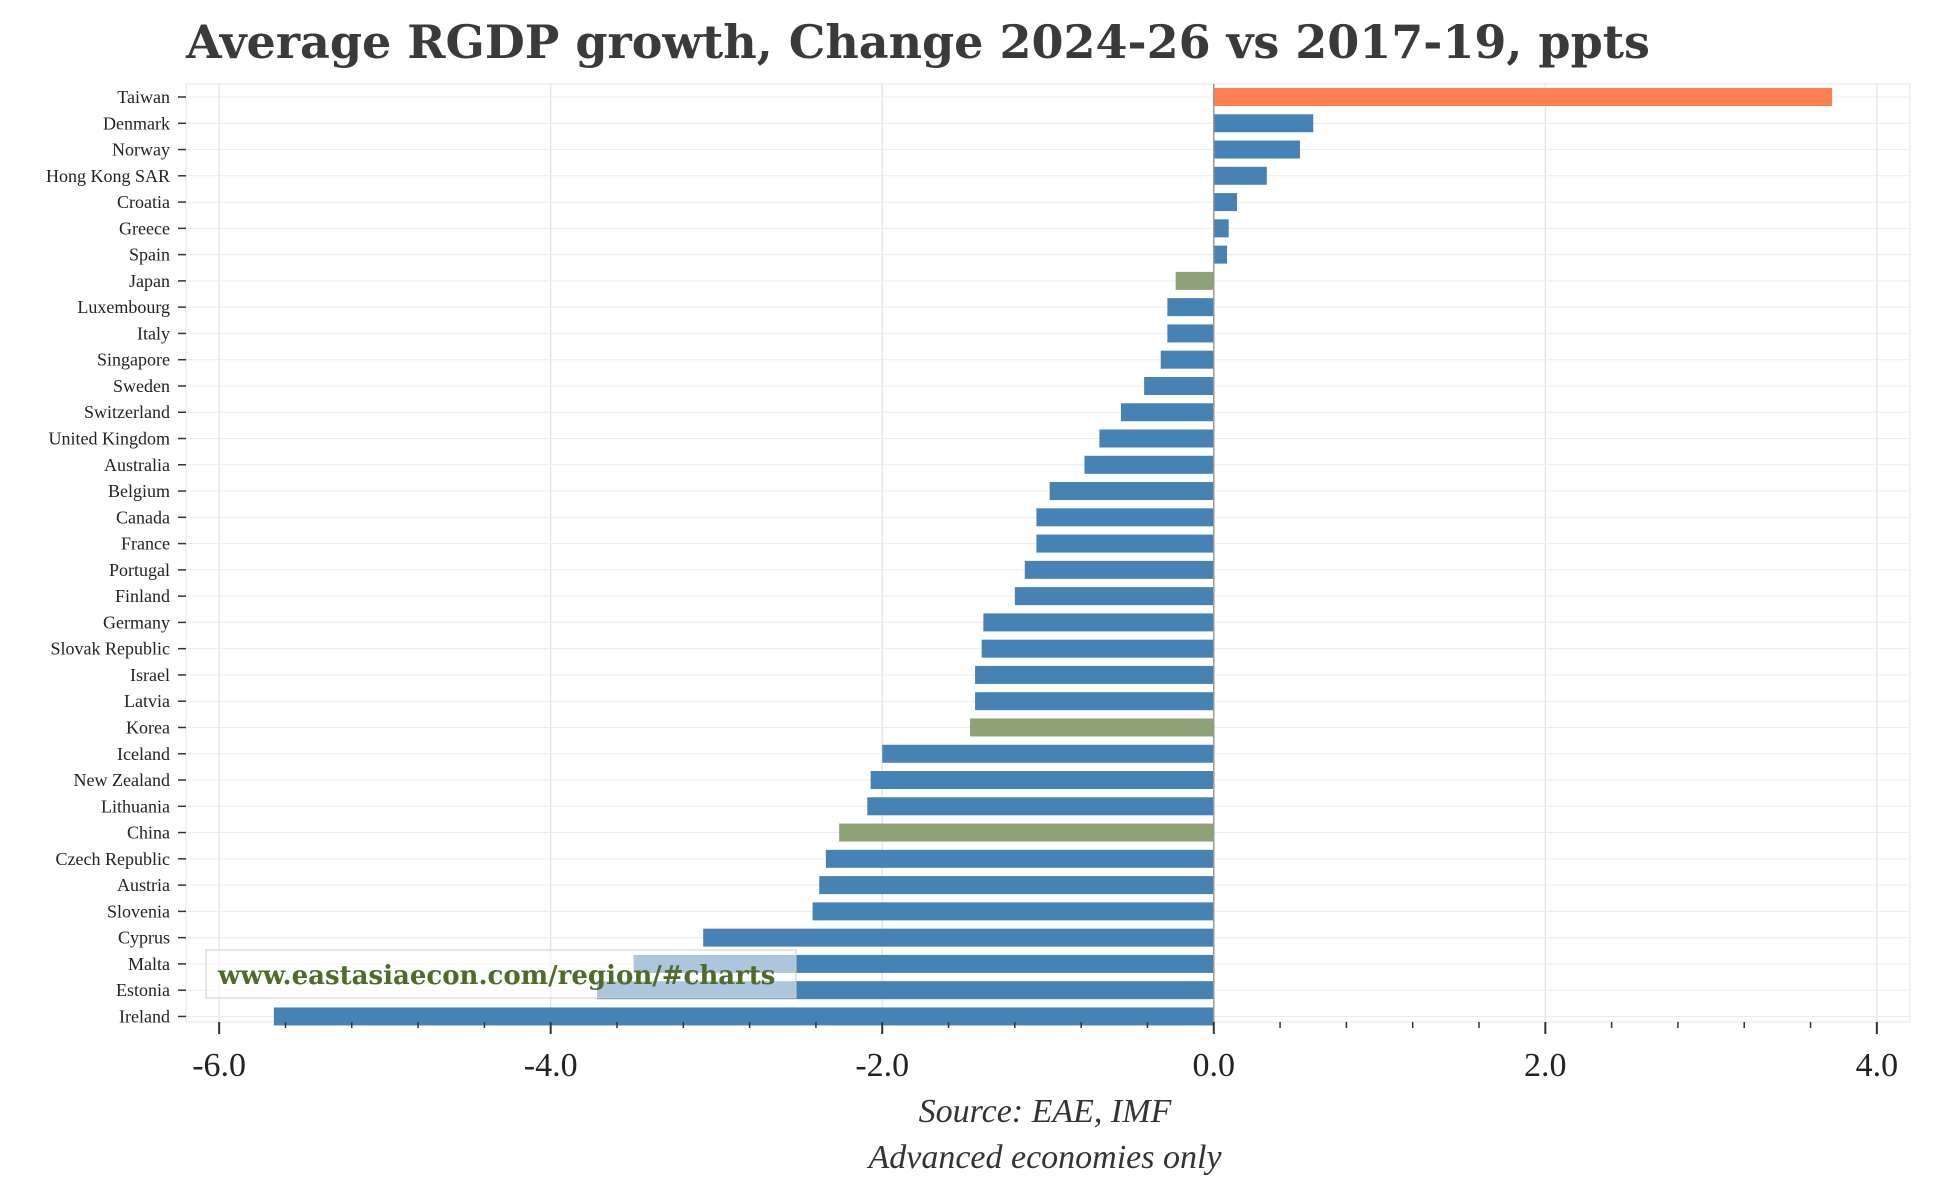  Describe the element at coordinates (1048, 753) in the screenshot. I see `bar-iceland` at that location.